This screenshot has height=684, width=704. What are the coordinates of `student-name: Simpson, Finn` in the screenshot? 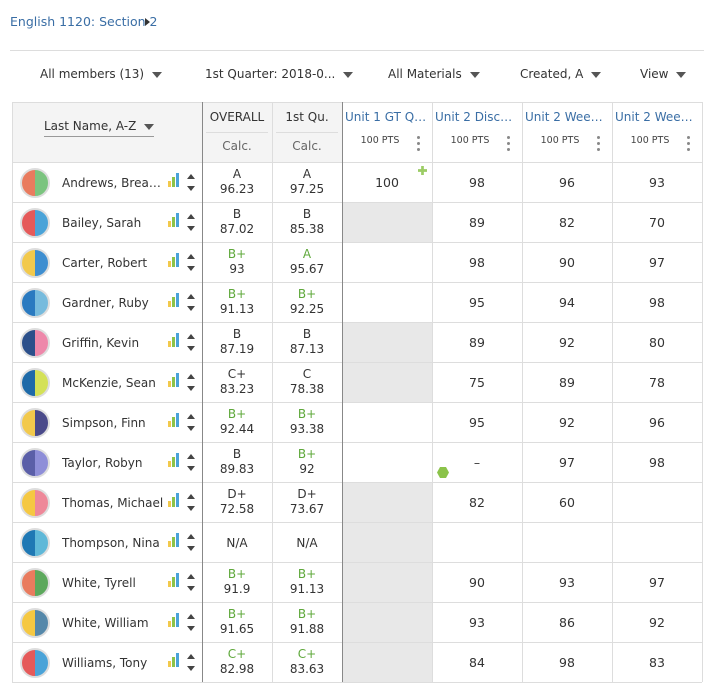 It's located at (104, 423).